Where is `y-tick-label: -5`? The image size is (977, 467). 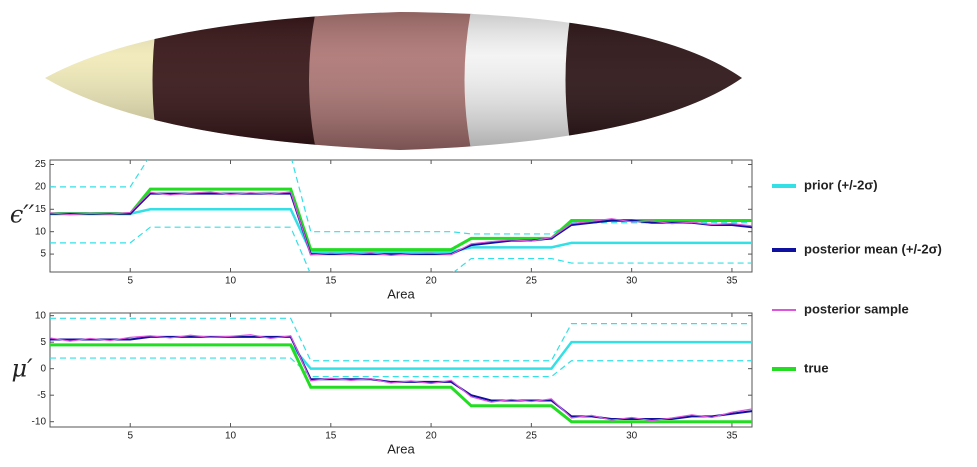 y-tick-label: -5 is located at coordinates (41, 395).